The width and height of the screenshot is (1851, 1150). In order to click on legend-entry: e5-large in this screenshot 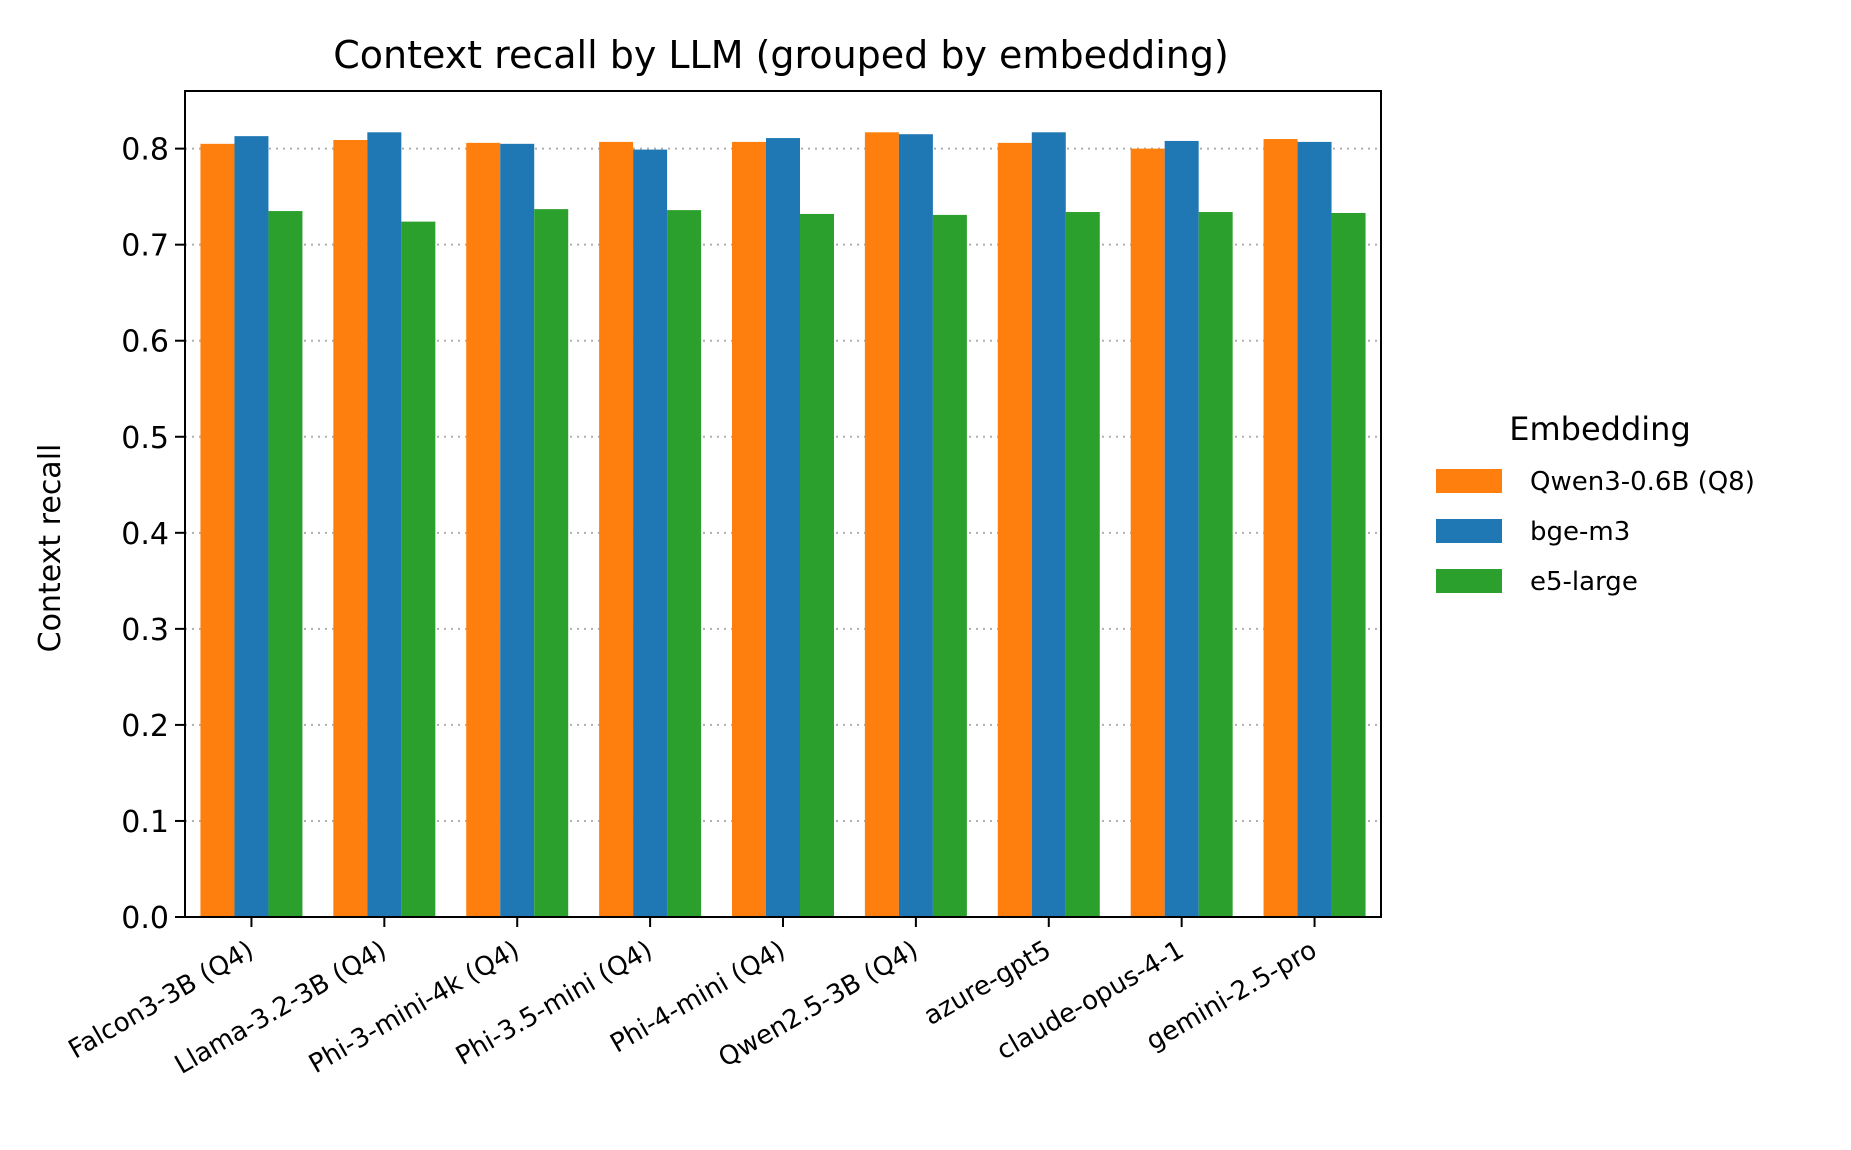, I will do `click(1584, 582)`.